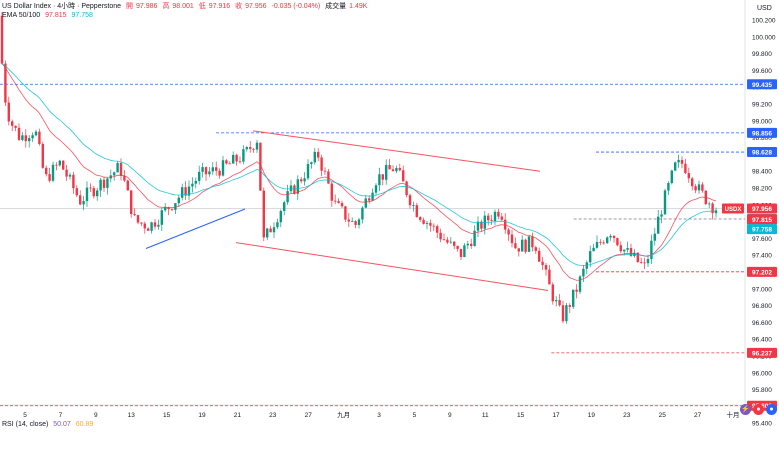 The image size is (779, 449). Describe the element at coordinates (296, 6) in the screenshot. I see `change-value: -0.035 (-0.04%)` at that location.